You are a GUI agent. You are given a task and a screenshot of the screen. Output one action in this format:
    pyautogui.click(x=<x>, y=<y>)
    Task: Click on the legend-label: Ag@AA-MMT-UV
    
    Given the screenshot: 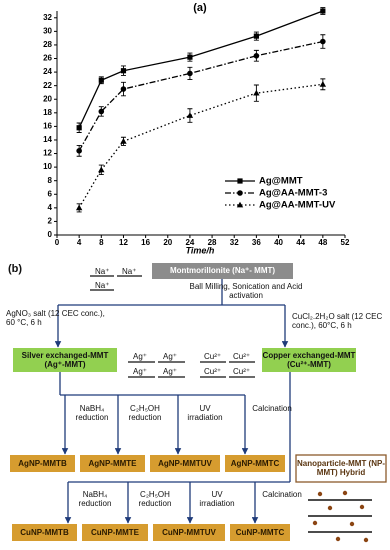 What is the action you would take?
    pyautogui.click(x=297, y=205)
    